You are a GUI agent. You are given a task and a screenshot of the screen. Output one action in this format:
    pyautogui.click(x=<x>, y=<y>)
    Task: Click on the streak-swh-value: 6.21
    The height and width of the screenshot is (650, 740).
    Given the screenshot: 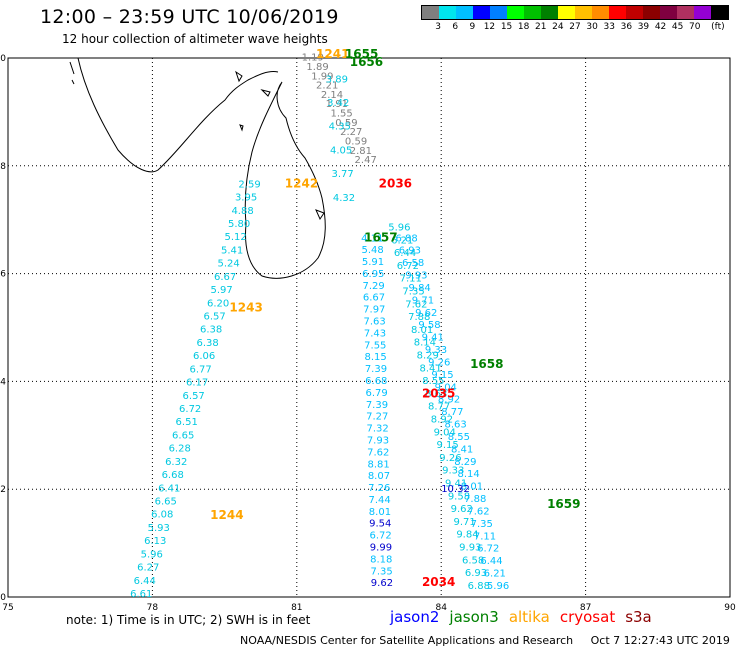 What is the action you would take?
    pyautogui.click(x=495, y=573)
    